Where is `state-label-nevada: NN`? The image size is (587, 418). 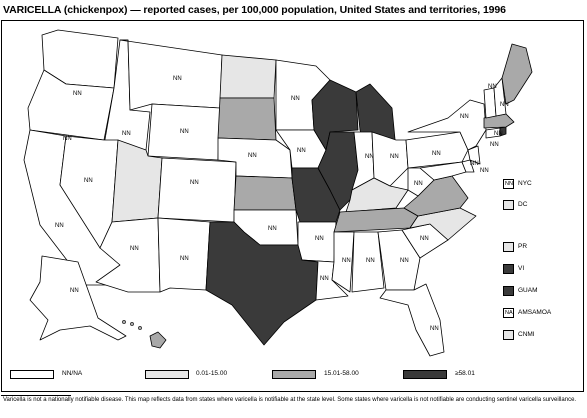
state-label-nevada: NN is located at coordinates (88, 181).